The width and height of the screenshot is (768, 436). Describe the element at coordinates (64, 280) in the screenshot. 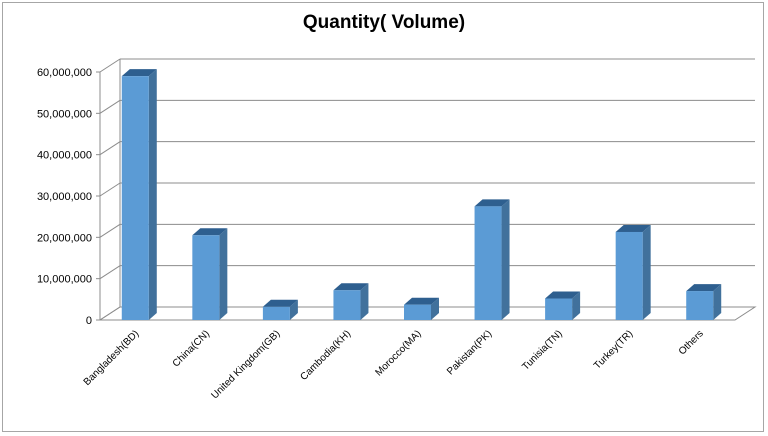

I see `y-tick-label: 10,000,000` at that location.